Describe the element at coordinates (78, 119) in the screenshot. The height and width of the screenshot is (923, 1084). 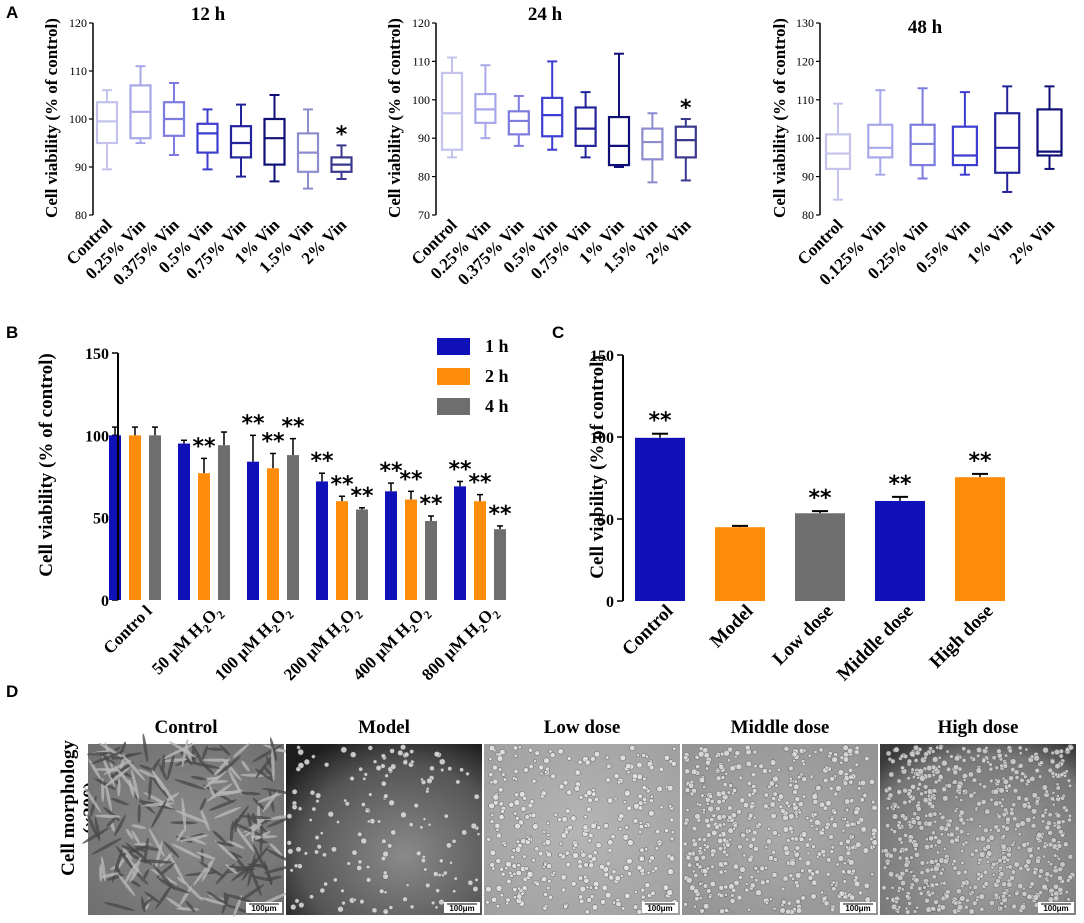
I see `y-tick-label: 100` at that location.